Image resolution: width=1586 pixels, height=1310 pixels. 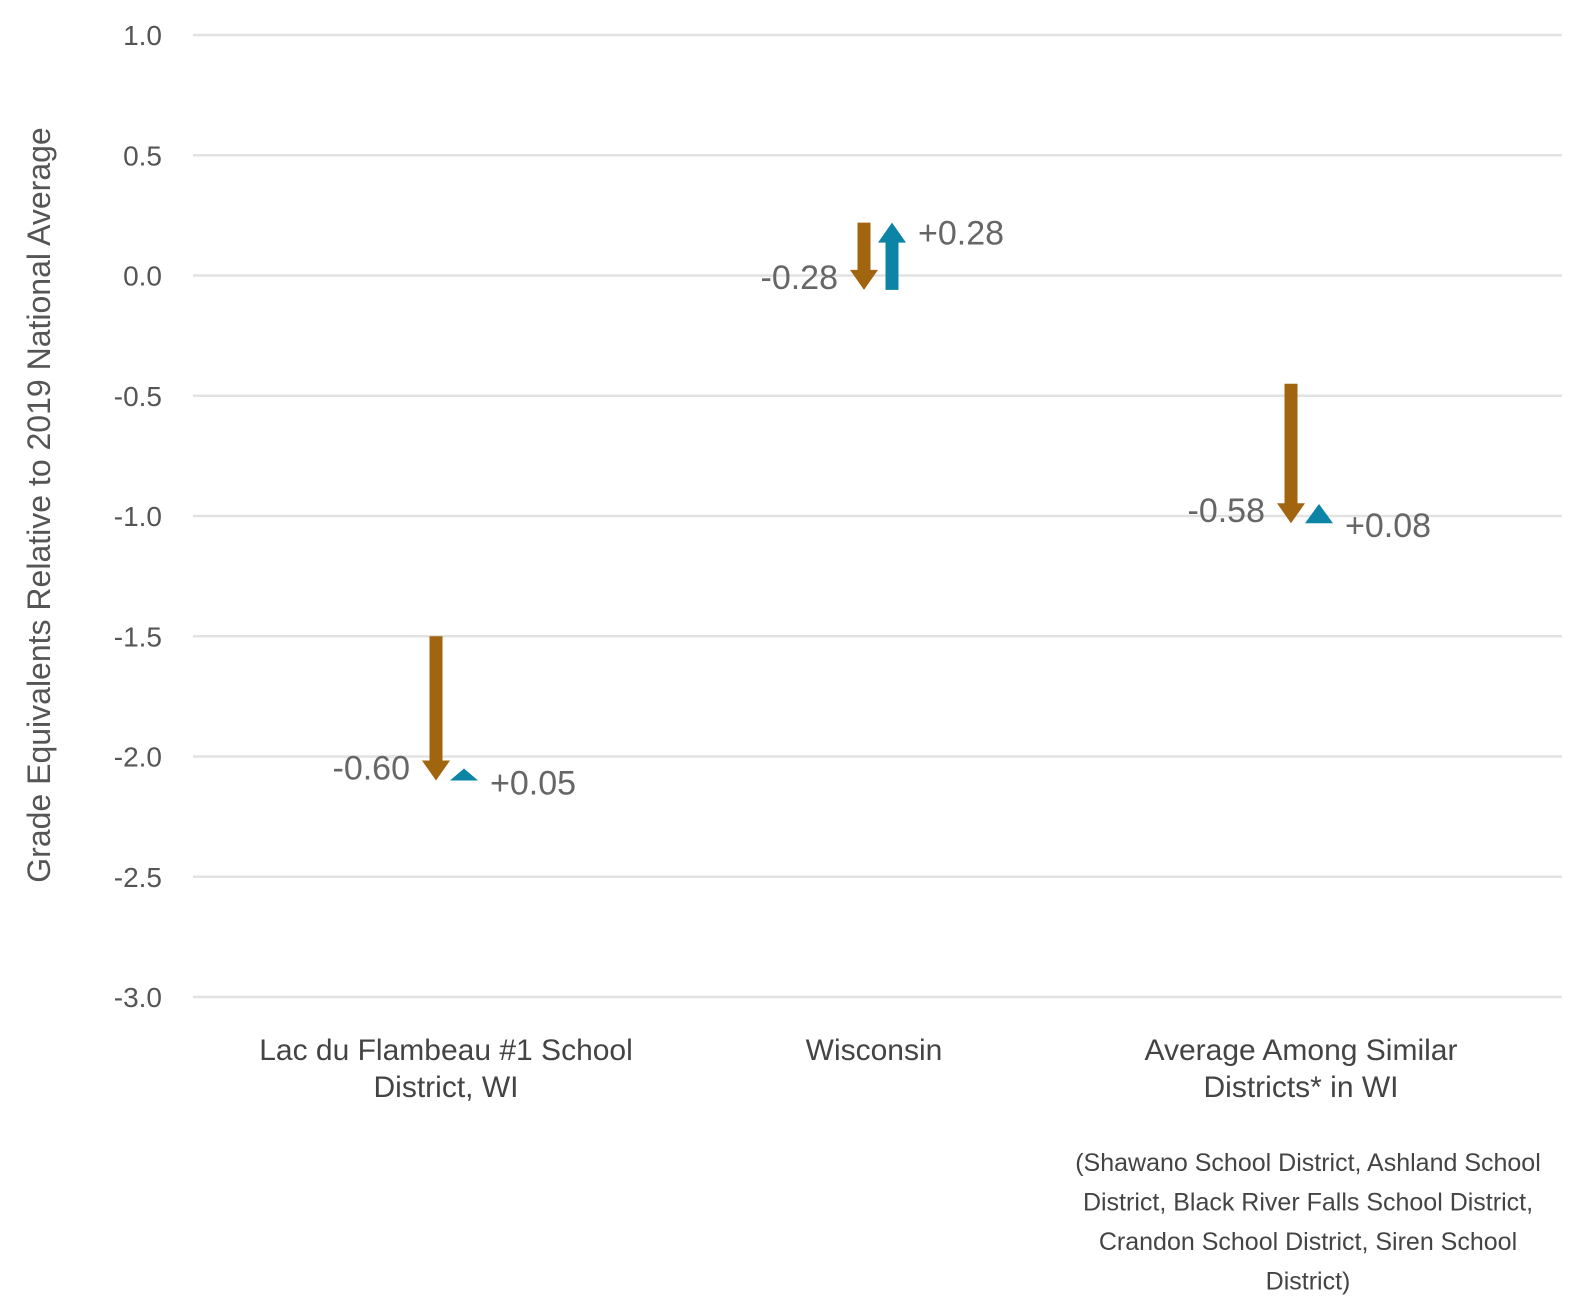 I want to click on footnote-line: (Shawano School District, Ashland School, so click(x=1308, y=1163).